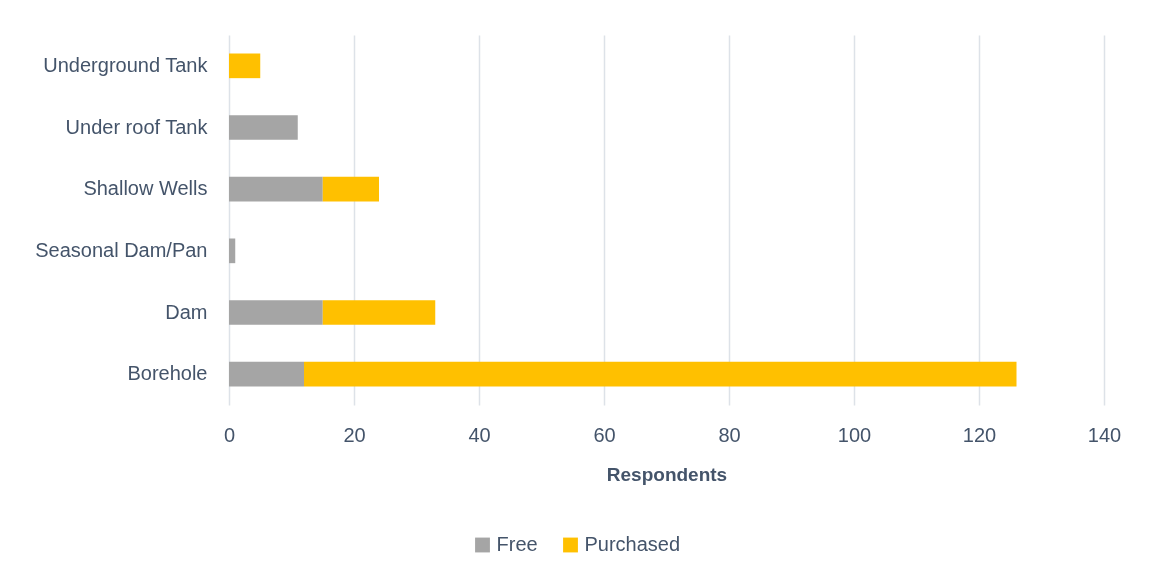 The height and width of the screenshot is (579, 1150). What do you see at coordinates (186, 311) in the screenshot?
I see `y-tick-label: Dam` at bounding box center [186, 311].